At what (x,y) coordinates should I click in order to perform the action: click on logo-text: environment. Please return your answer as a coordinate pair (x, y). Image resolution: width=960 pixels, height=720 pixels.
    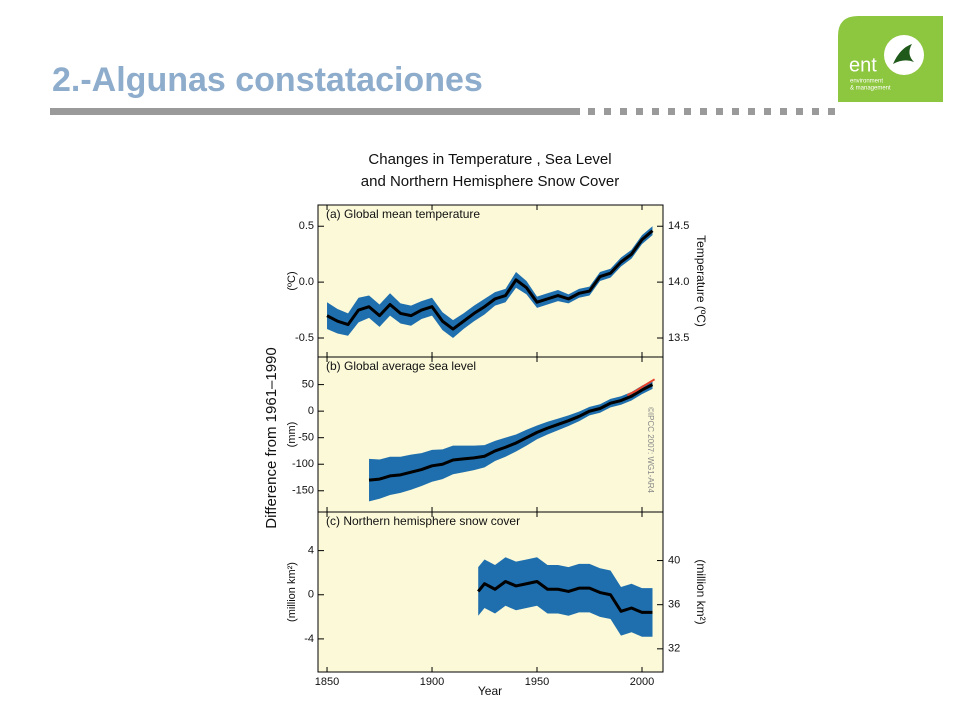
    Looking at the image, I should click on (866, 82).